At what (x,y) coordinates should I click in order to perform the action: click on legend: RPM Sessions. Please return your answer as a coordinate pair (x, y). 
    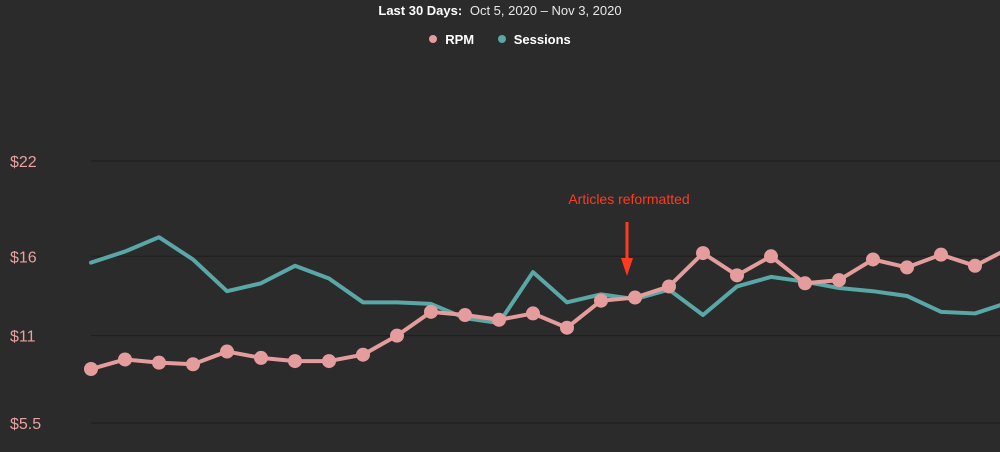
    Looking at the image, I should click on (500, 39).